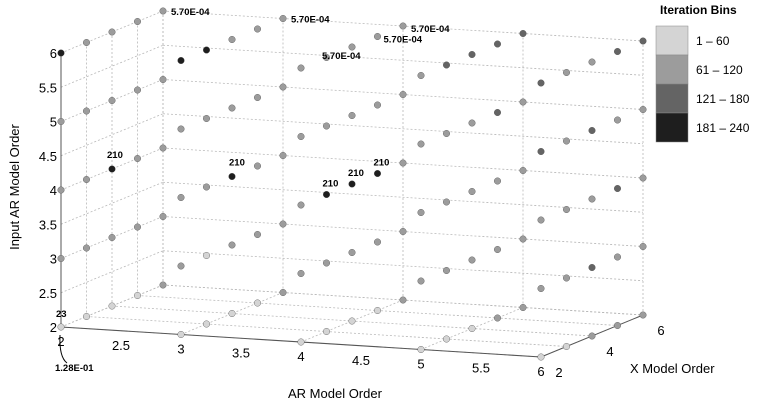 The width and height of the screenshot is (765, 406). I want to click on x-tick-label: 4, so click(300, 356).